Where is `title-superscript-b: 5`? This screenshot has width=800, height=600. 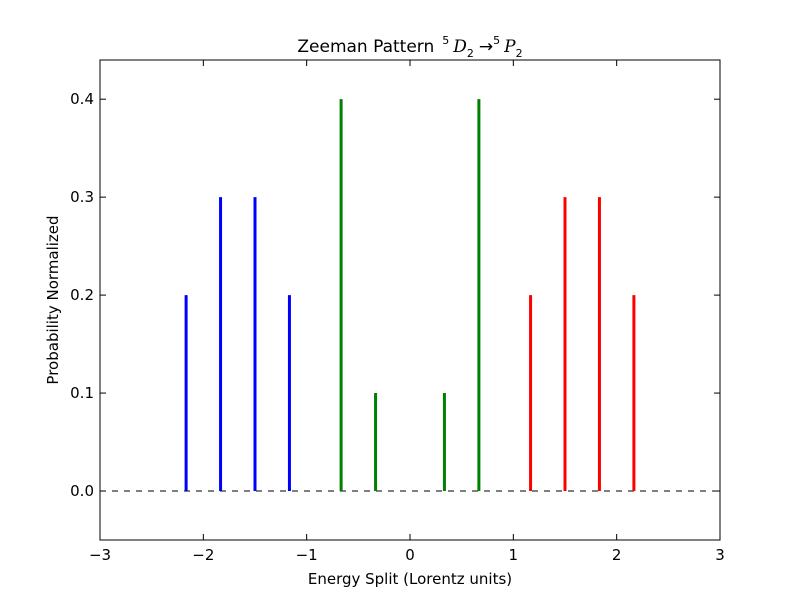 title-superscript-b: 5 is located at coordinates (496, 40).